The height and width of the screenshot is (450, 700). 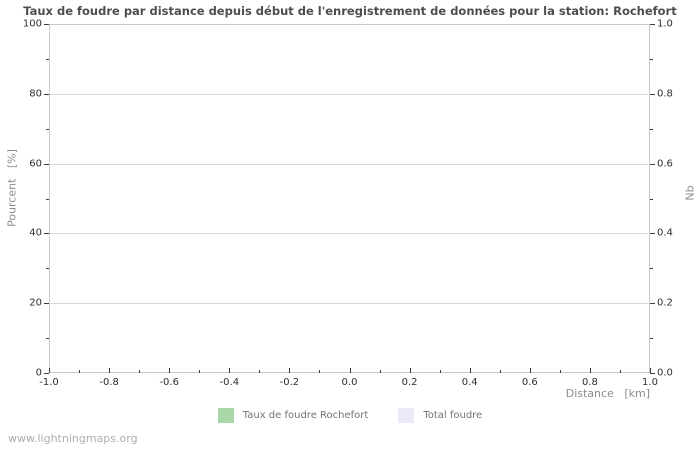 What do you see at coordinates (529, 382) in the screenshot?
I see `x-tick-label: 0.6` at bounding box center [529, 382].